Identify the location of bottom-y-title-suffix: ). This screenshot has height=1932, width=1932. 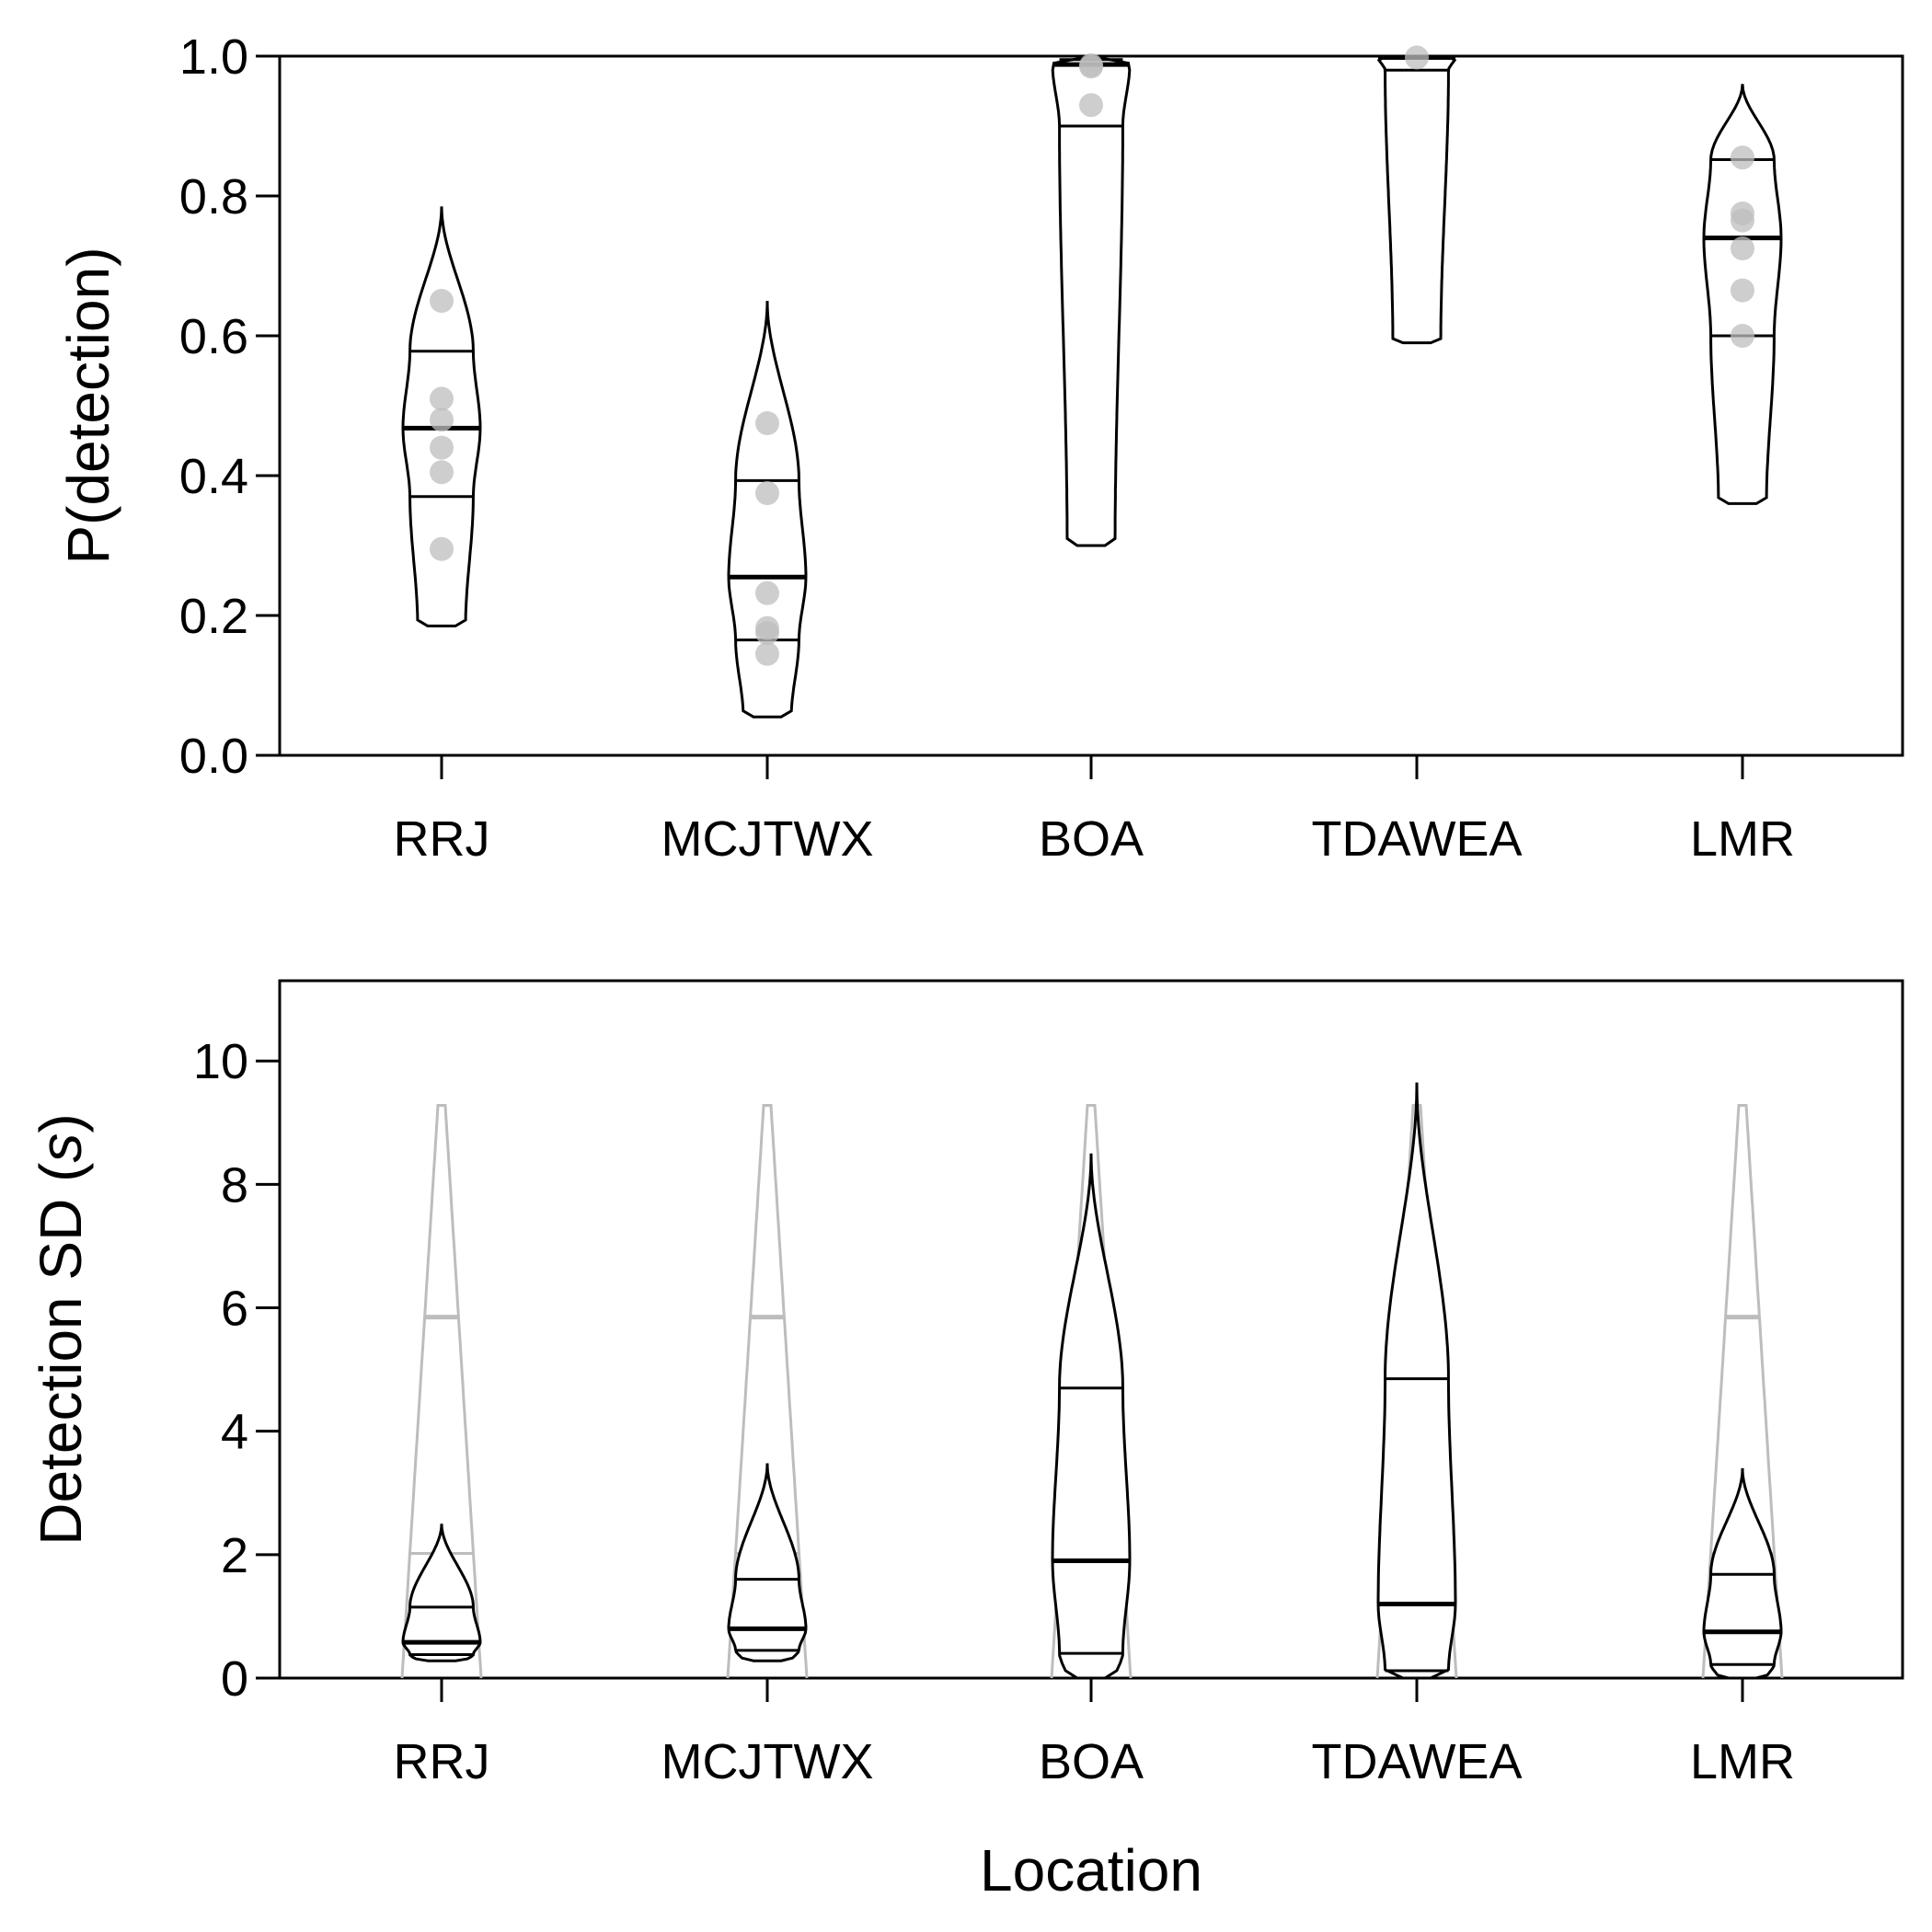
(61, 1123).